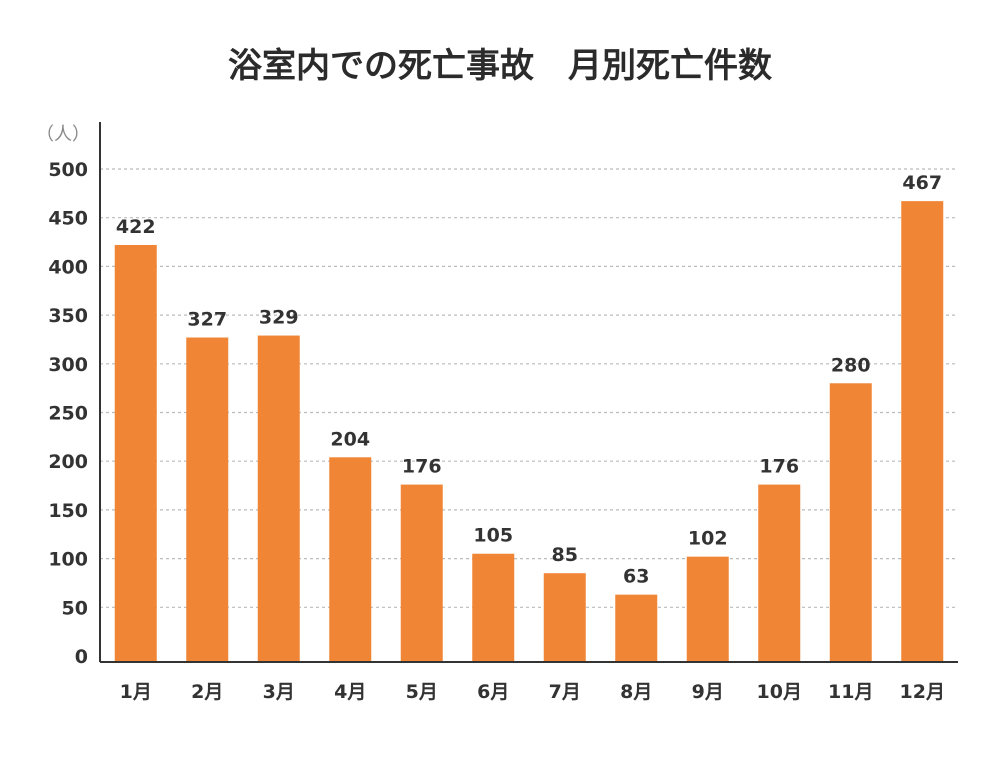 The image size is (1000, 768). What do you see at coordinates (708, 539) in the screenshot?
I see `data-label: 102` at bounding box center [708, 539].